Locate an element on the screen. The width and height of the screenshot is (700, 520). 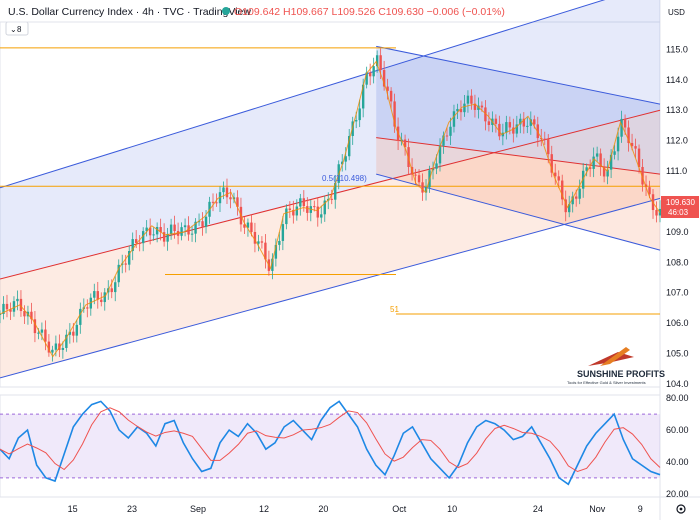
time-tick-label: Oct is located at coordinates (399, 509).